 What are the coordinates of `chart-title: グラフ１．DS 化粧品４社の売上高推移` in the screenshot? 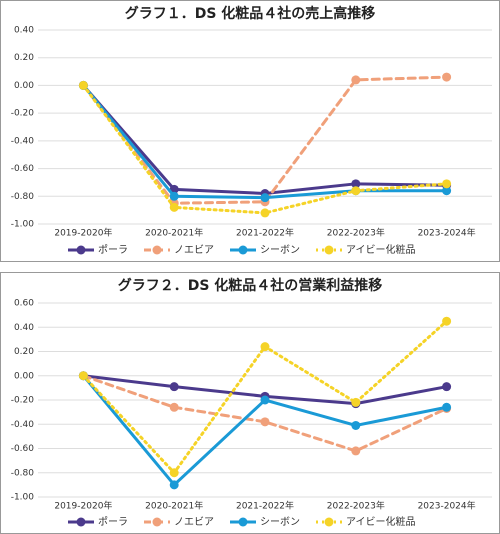 It's located at (250, 13).